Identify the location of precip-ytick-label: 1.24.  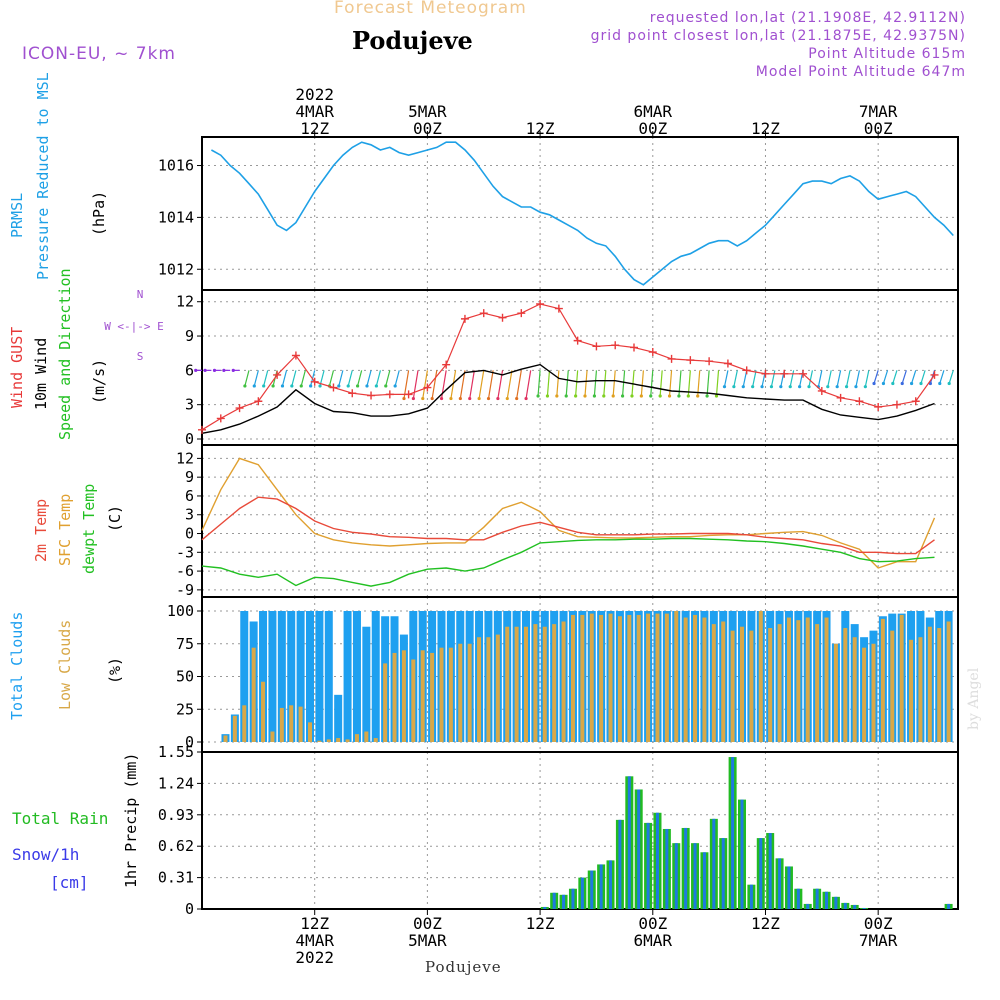
(176, 783).